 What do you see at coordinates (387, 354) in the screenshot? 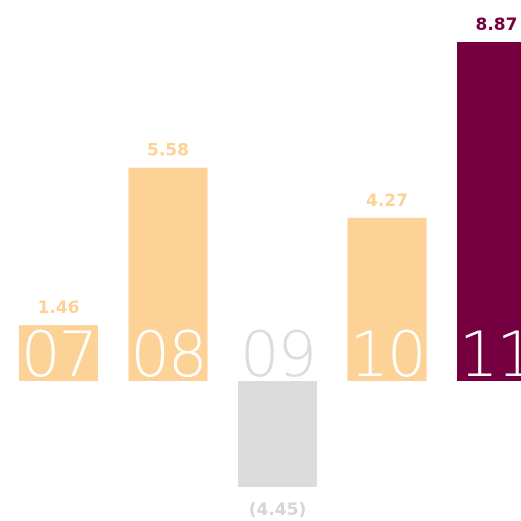
I see `category-label-10: 10` at bounding box center [387, 354].